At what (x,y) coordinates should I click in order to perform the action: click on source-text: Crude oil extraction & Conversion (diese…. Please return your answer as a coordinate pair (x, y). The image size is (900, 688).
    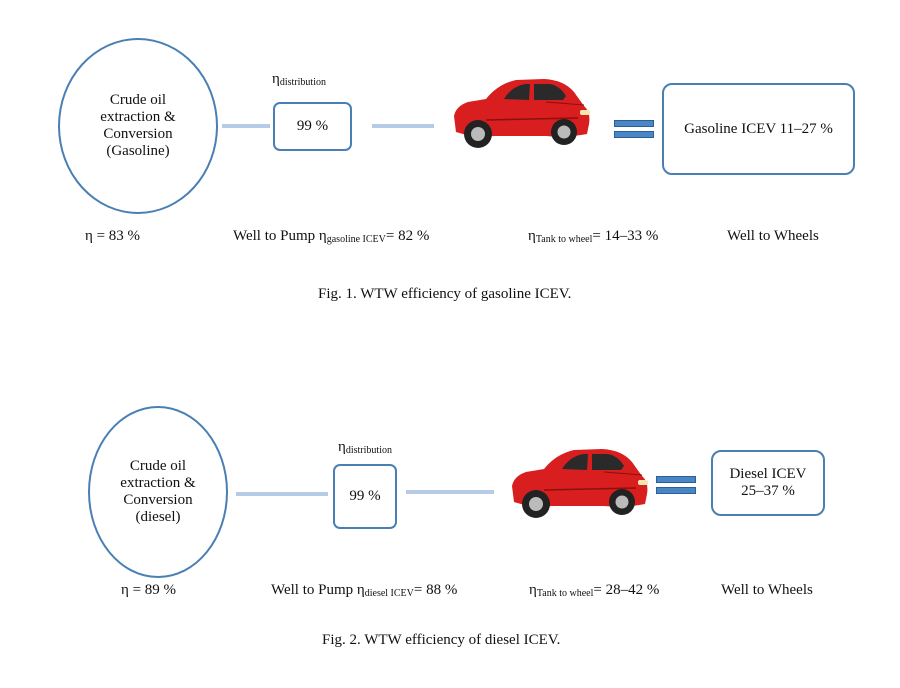
    Looking at the image, I should click on (158, 491).